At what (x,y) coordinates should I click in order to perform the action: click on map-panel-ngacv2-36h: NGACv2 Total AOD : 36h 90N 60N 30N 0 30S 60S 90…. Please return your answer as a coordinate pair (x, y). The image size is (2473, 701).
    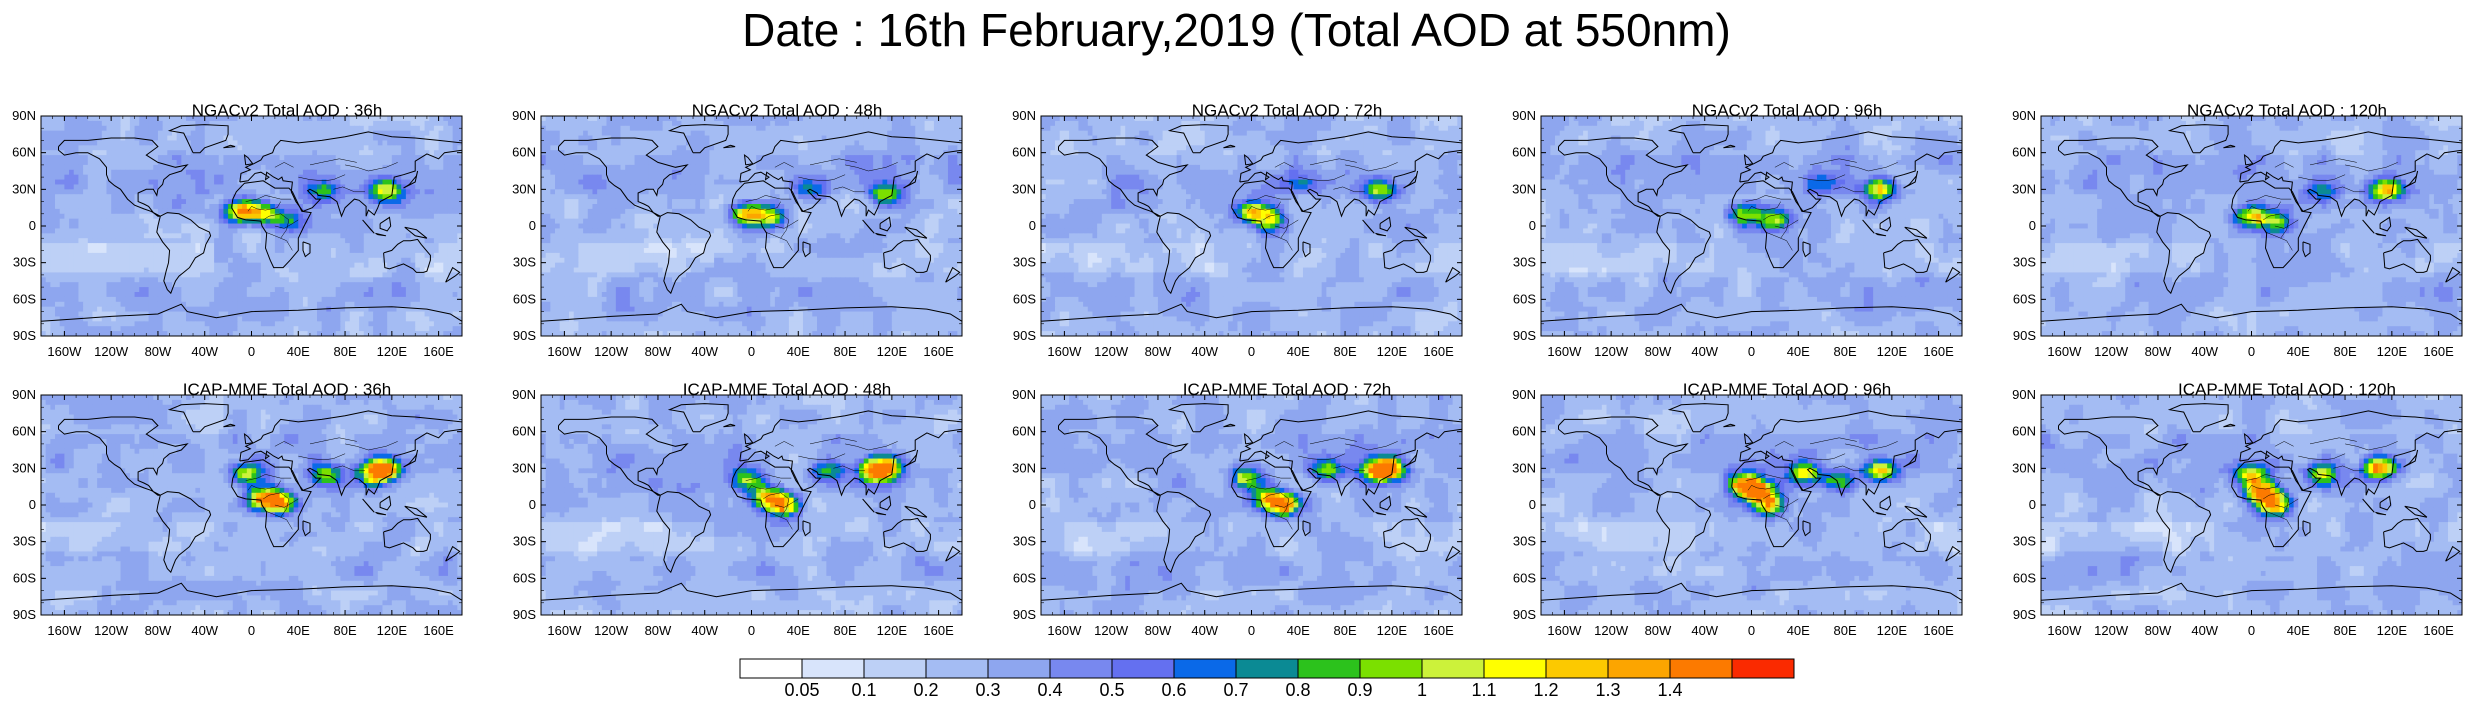
    Looking at the image, I should click on (274, 239).